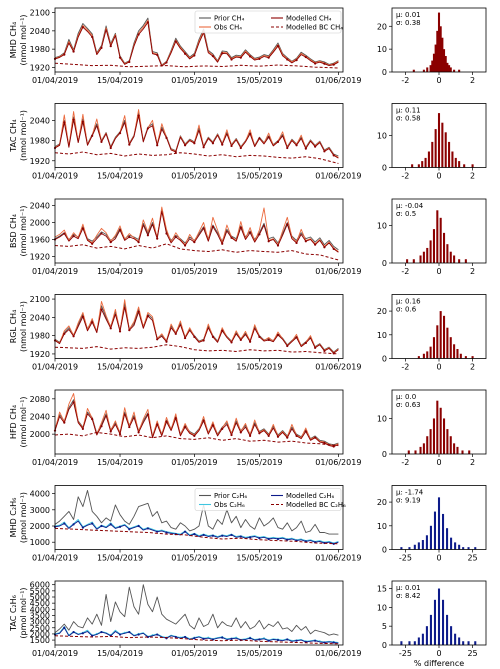 The height and width of the screenshot is (669, 500). What do you see at coordinates (40, 640) in the screenshot?
I see `y-tick-label: 1500` at bounding box center [40, 640].